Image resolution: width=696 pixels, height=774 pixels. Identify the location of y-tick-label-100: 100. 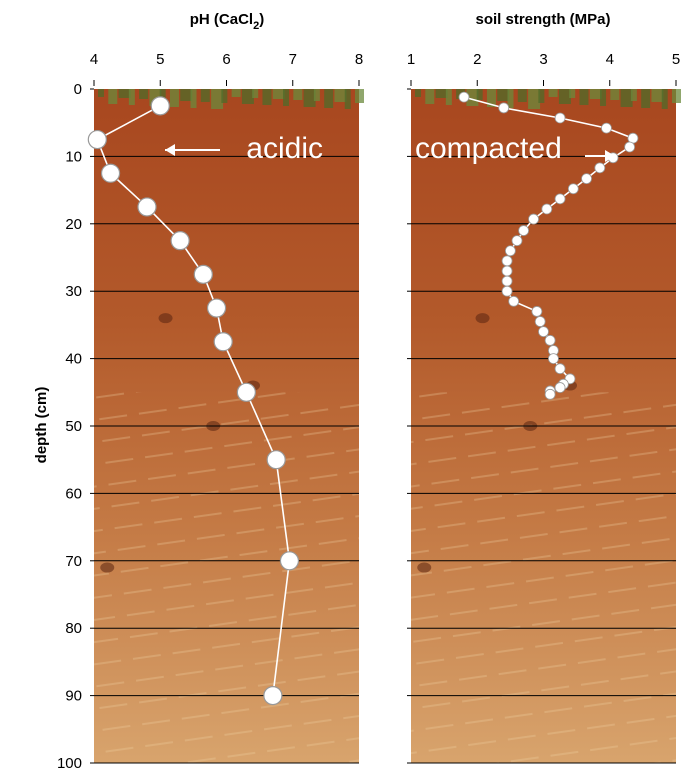
(69, 763).